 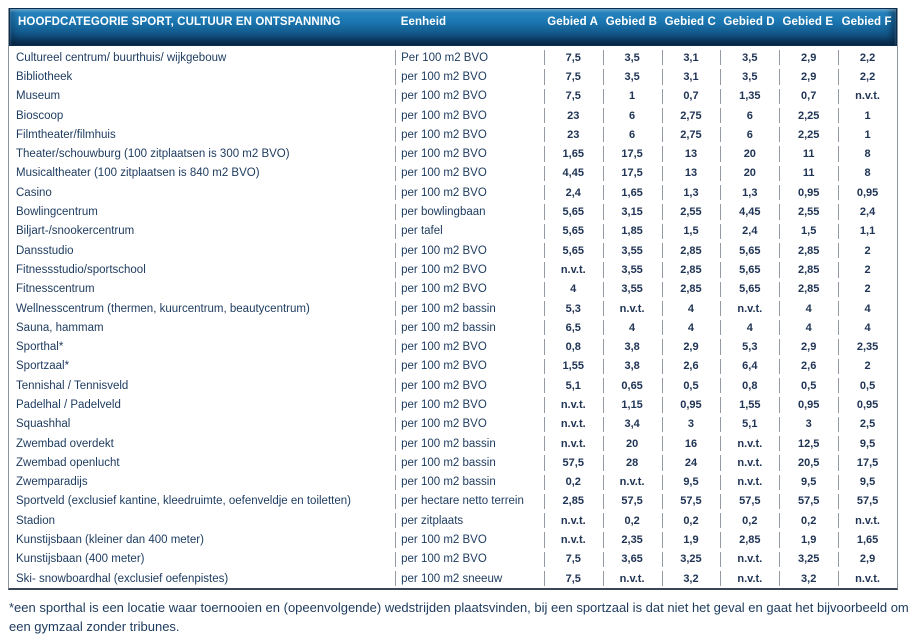 What do you see at coordinates (809, 154) in the screenshot?
I see `value-cell: 11` at bounding box center [809, 154].